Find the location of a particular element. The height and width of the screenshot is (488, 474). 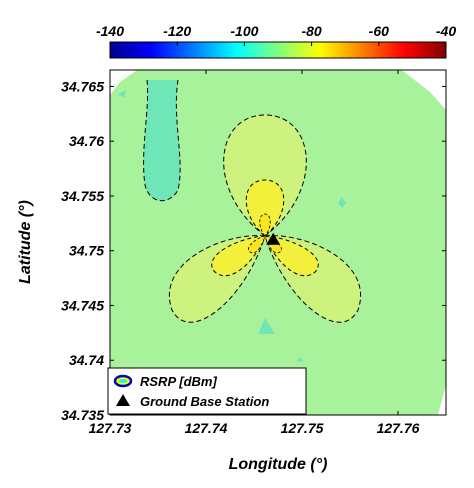

legend-rsrp-label: RSRP [dBm] is located at coordinates (178, 381).